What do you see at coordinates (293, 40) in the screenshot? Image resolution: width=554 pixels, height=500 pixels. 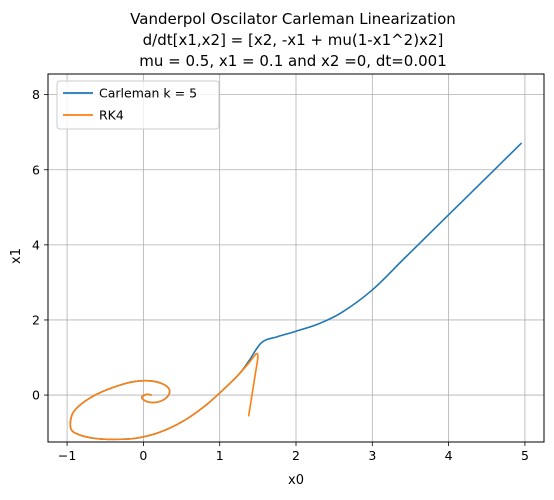 I see `chart-title-line-2: d/dt[x1,x2] = [x2, -x1 + mu(1-x1^2)x2]` at bounding box center [293, 40].